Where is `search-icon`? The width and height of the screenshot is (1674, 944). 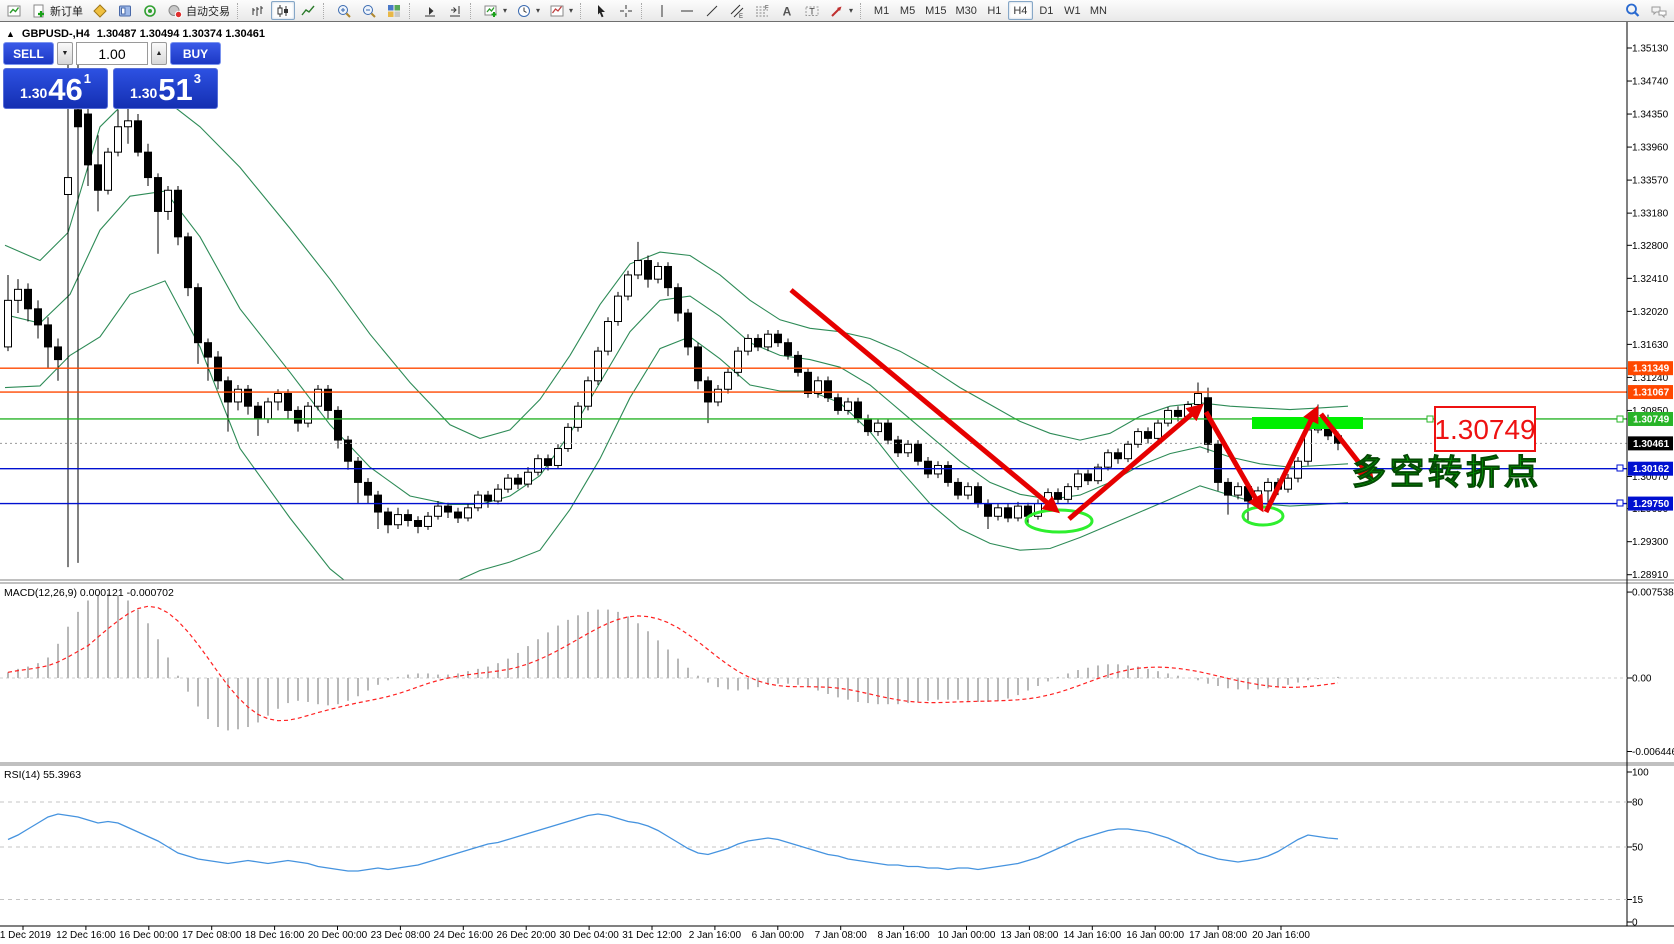 search-icon is located at coordinates (1632, 10).